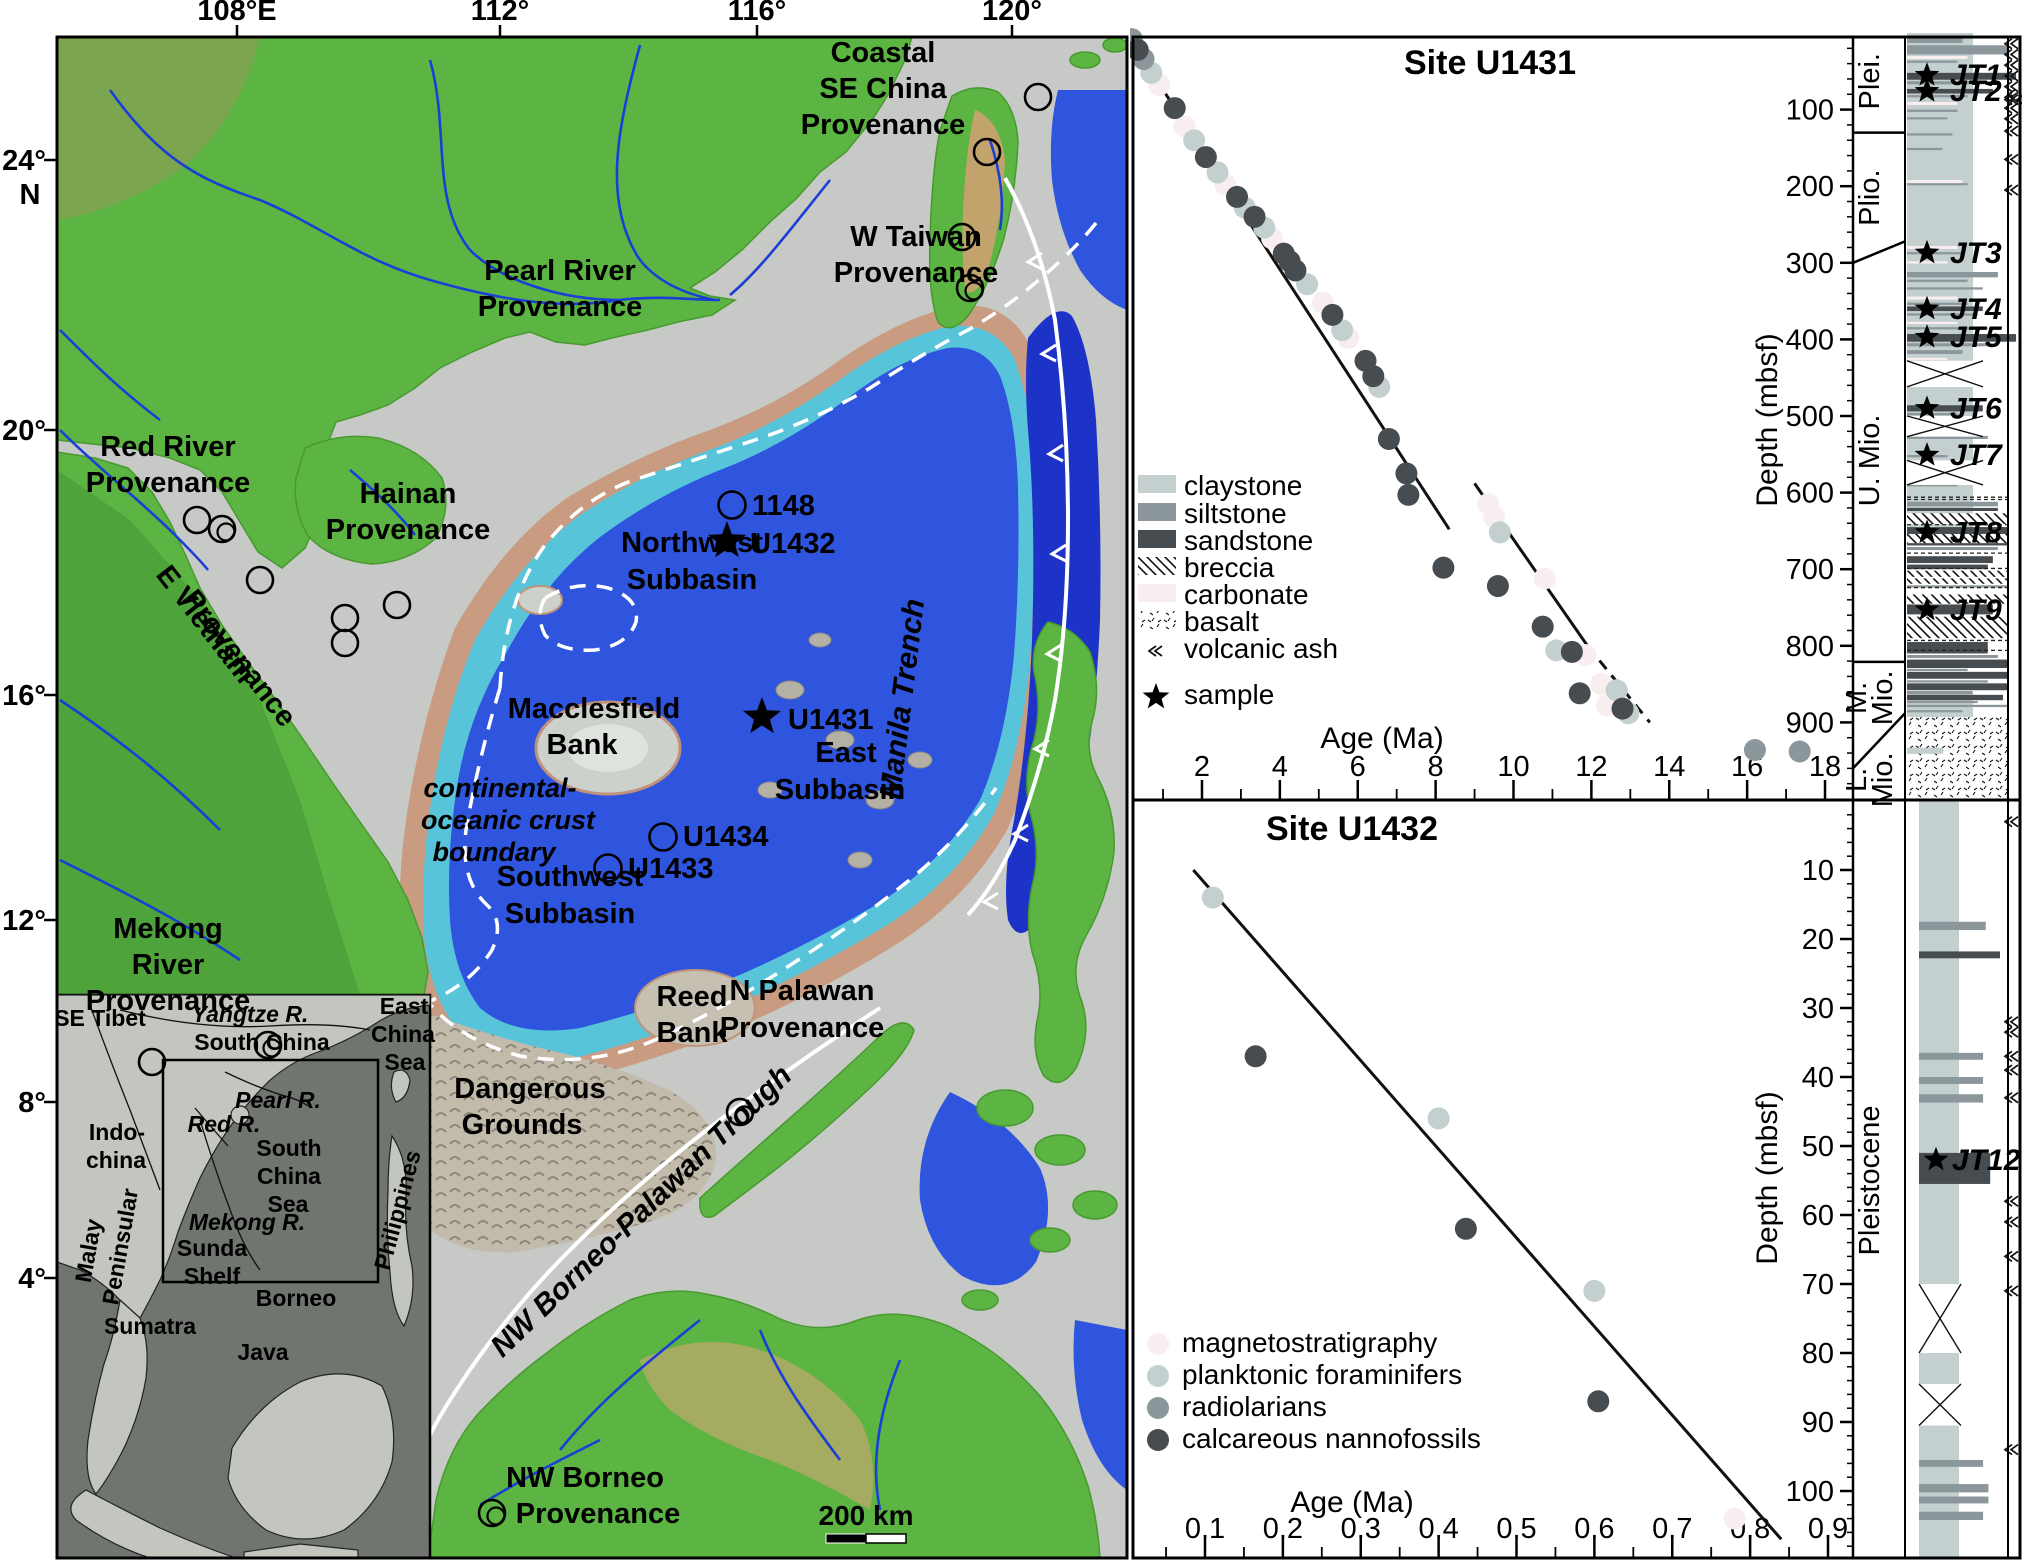 This screenshot has height=1567, width=2022. What do you see at coordinates (594, 709) in the screenshot?
I see `map-label: Macclesfield` at bounding box center [594, 709].